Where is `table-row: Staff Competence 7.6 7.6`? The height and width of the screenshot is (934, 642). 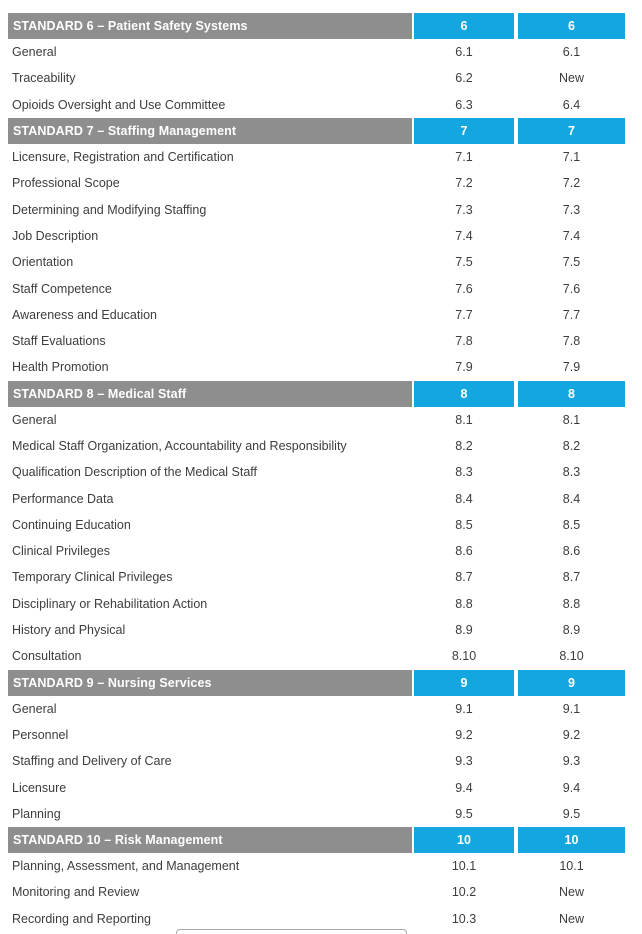 table-row: Staff Competence 7.6 7.6 is located at coordinates (316, 288).